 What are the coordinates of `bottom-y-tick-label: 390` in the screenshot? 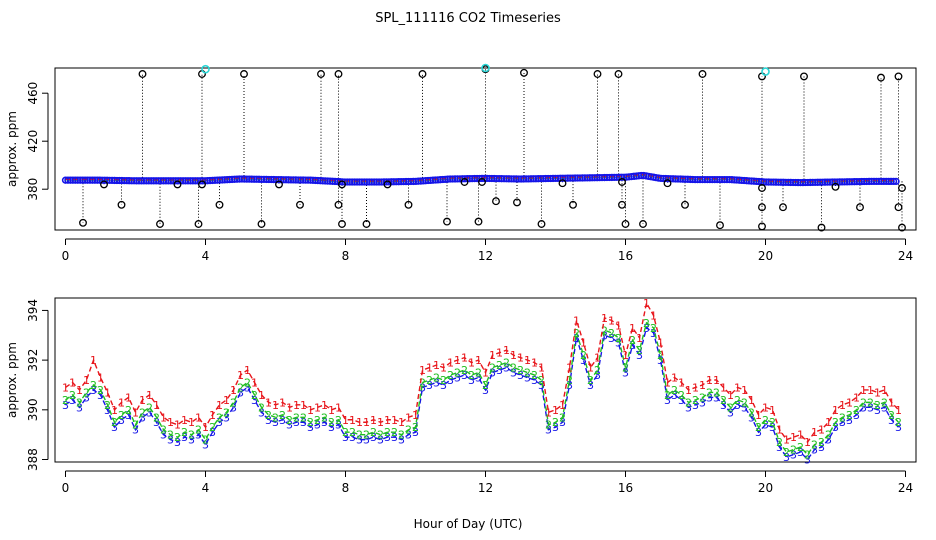 It's located at (33, 409).